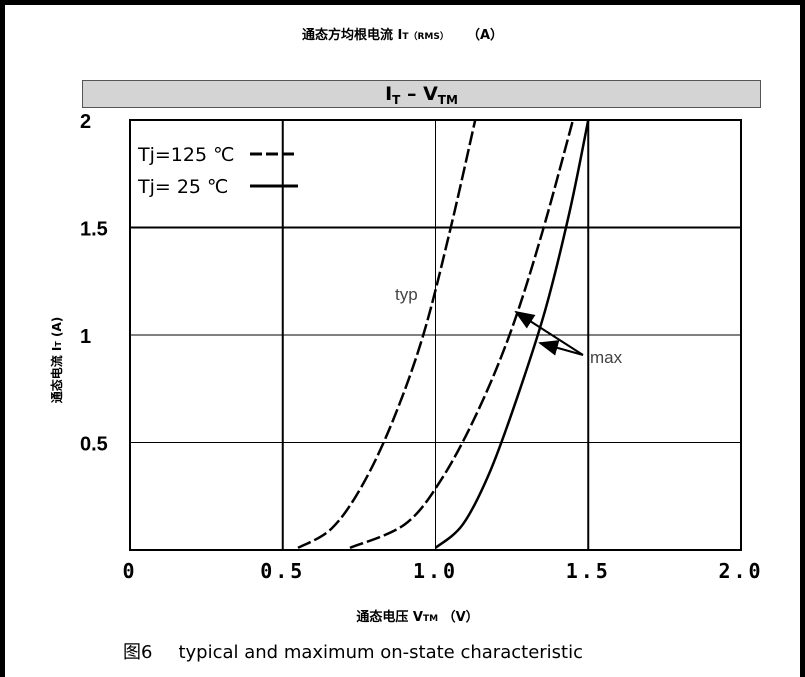 Image resolution: width=805 pixels, height=677 pixels. What do you see at coordinates (282, 571) in the screenshot?
I see `x-tick-label: 0.5` at bounding box center [282, 571].